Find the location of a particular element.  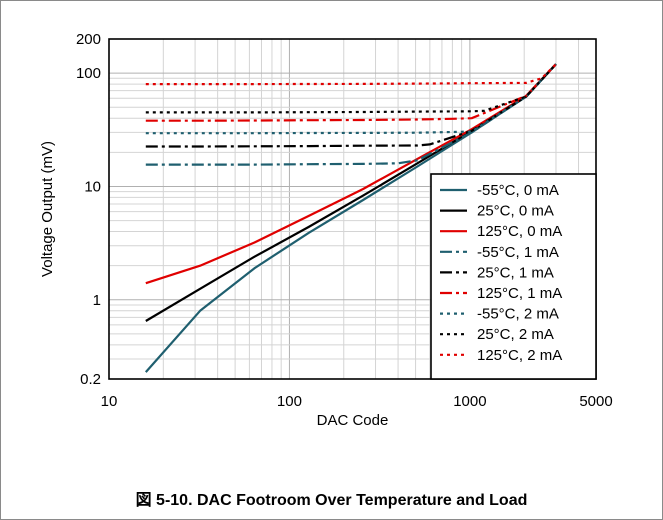

y-tick-label: 0.2 is located at coordinates (90, 379).